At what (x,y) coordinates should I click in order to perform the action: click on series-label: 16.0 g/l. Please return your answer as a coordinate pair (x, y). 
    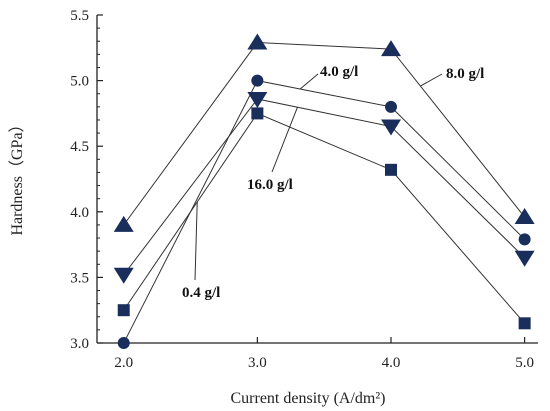
    Looking at the image, I should click on (270, 185).